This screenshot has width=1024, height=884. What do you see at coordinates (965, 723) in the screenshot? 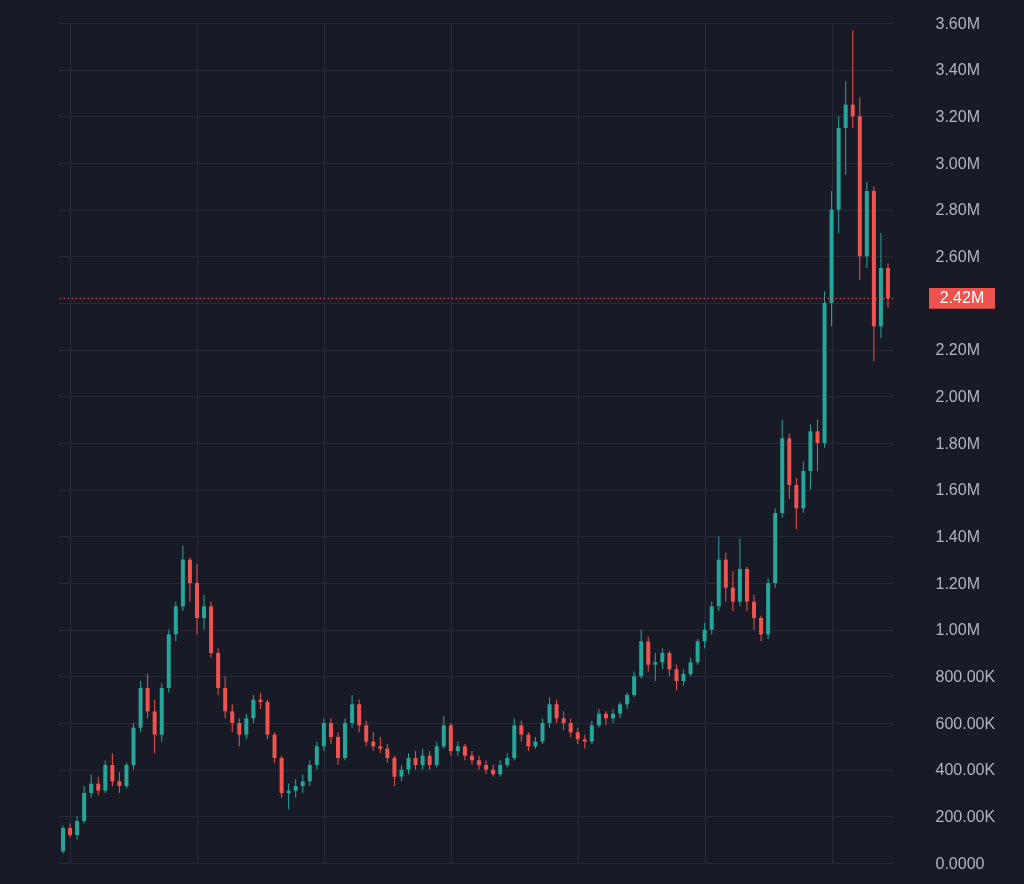
I see `y-tick-label: 600.00K` at bounding box center [965, 723].